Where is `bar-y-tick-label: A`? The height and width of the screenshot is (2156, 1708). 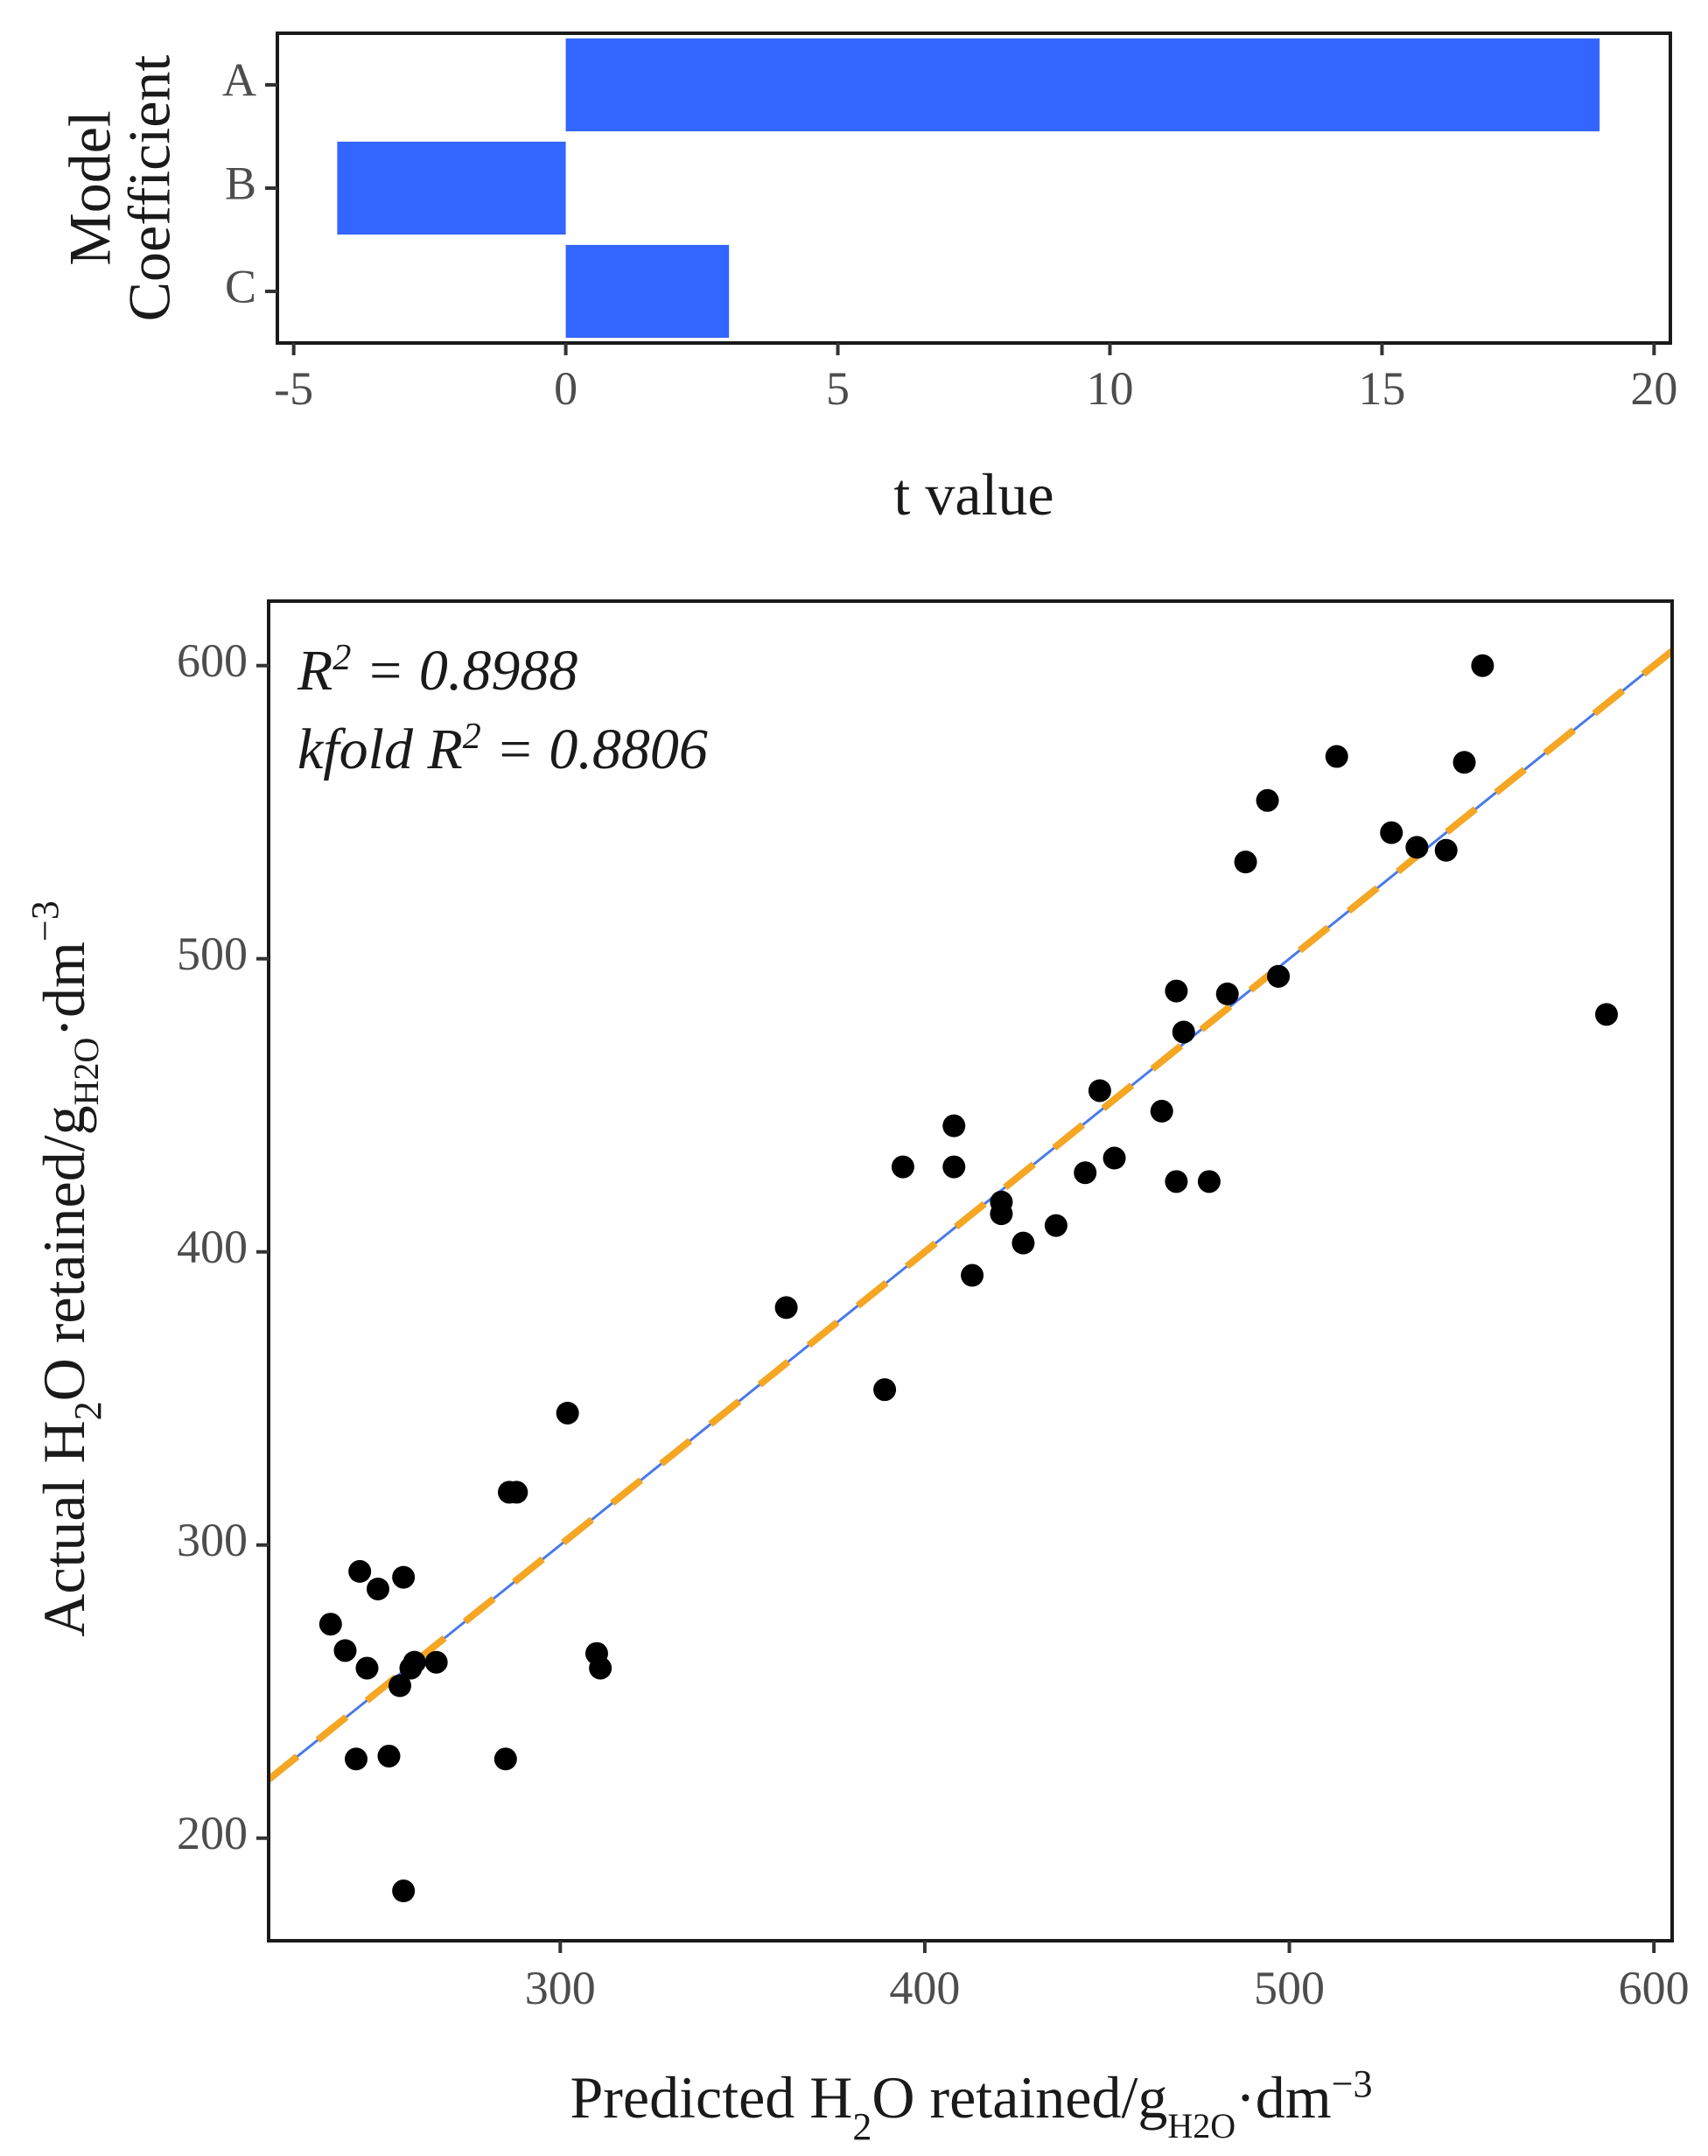
bar-y-tick-label: A is located at coordinates (239, 79).